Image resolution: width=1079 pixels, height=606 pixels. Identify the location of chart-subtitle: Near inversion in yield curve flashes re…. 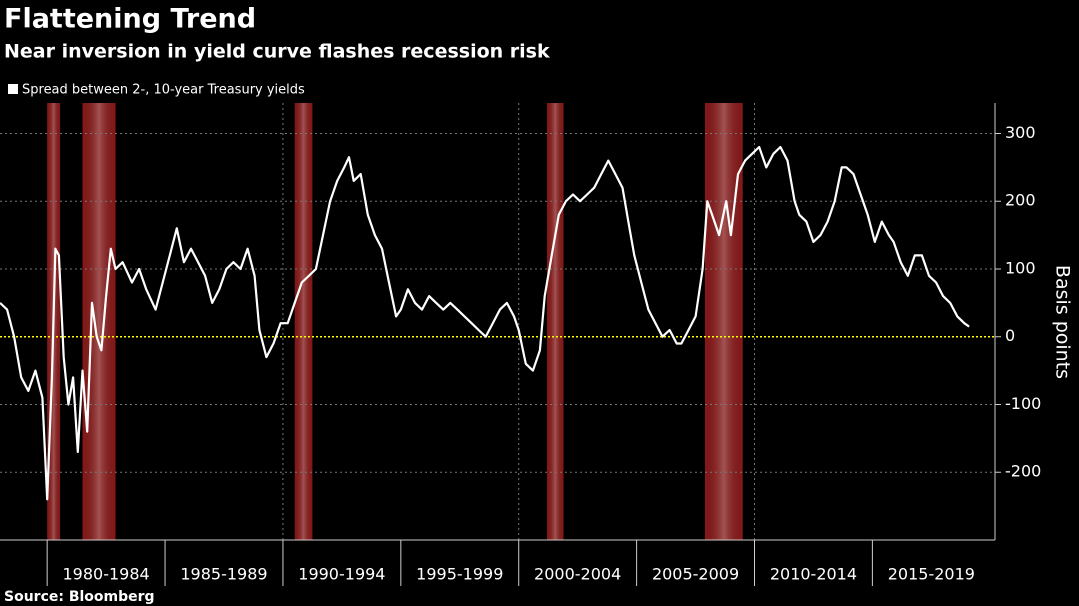
(277, 52).